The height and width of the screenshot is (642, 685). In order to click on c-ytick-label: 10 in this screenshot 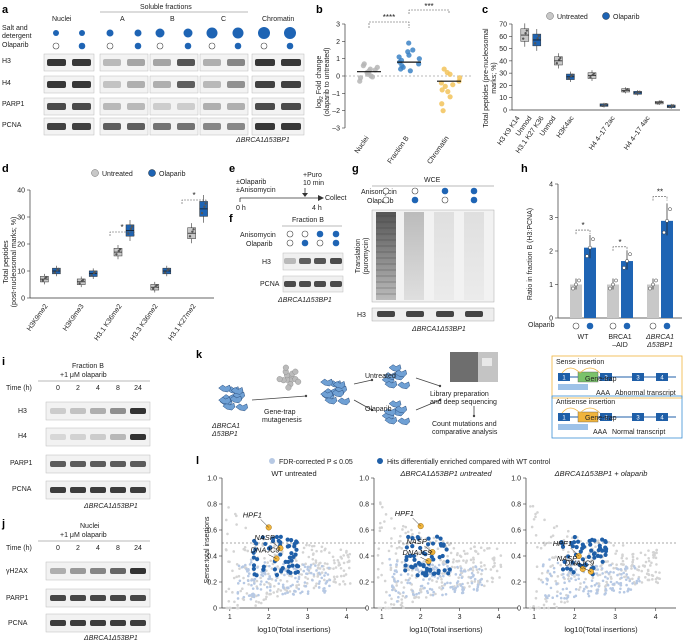, I will do `click(503, 98)`.